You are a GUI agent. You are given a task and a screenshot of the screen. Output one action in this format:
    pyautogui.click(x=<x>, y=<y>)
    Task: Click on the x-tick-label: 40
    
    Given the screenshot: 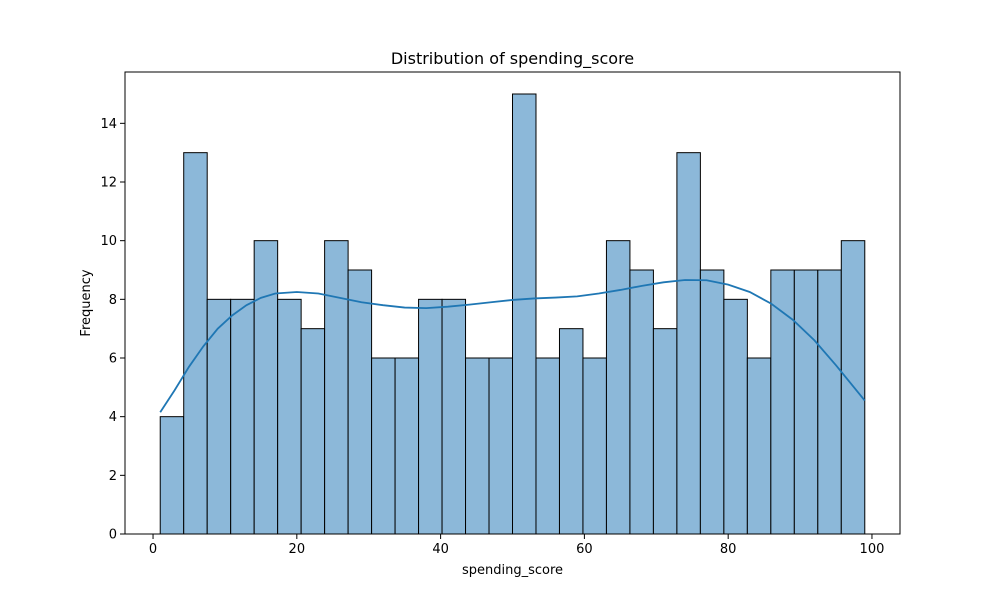 What is the action you would take?
    pyautogui.click(x=440, y=549)
    